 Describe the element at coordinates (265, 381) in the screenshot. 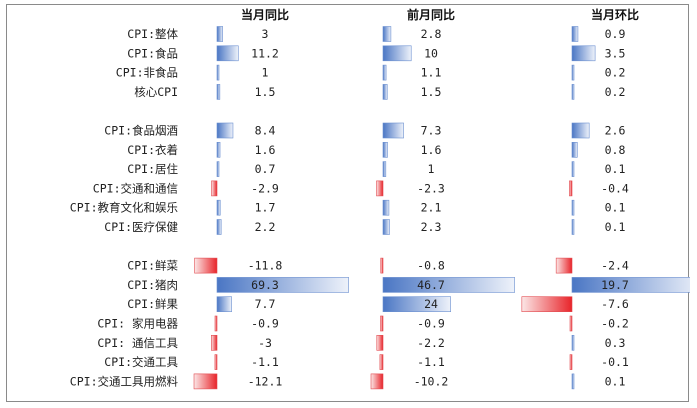

I see `cell-value: -12.1` at that location.